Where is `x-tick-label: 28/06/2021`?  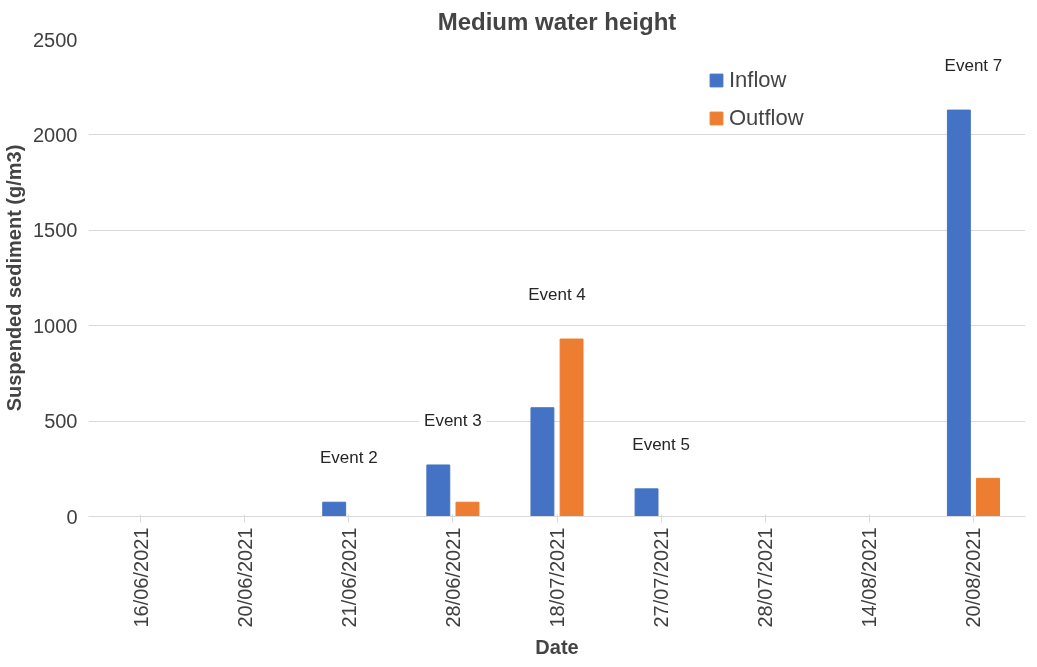 x-tick-label: 28/06/2021 is located at coordinates (452, 577).